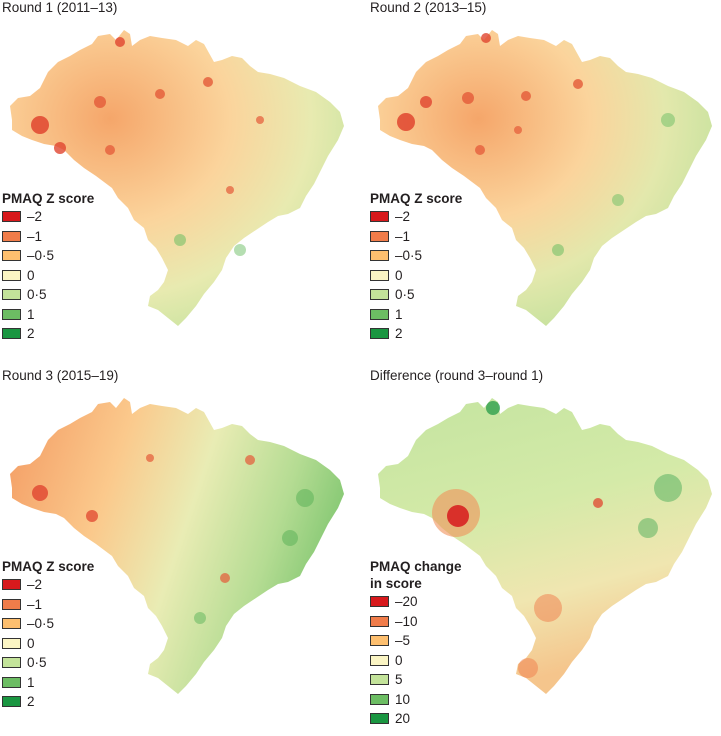 Image resolution: width=721 pixels, height=736 pixels. I want to click on legend-label: –5, so click(403, 641).